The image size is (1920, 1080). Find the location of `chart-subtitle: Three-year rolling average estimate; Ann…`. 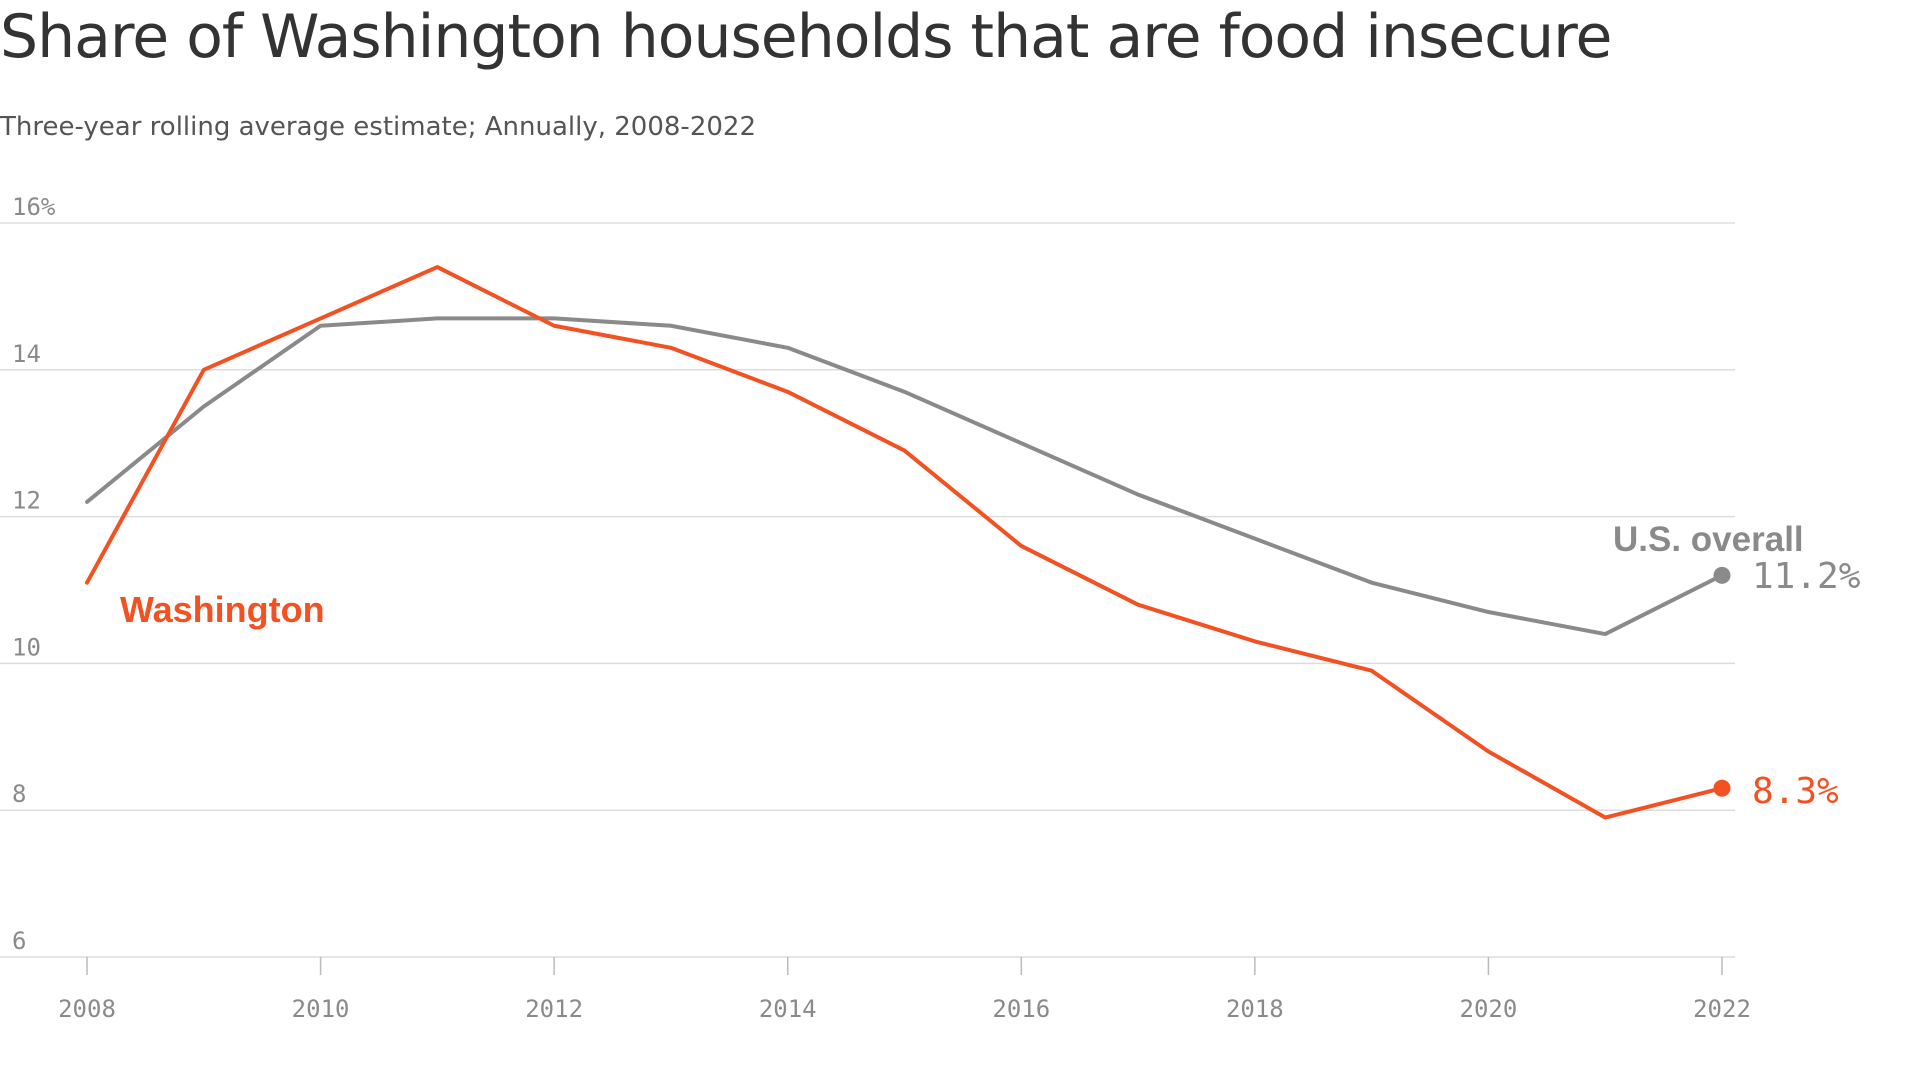

chart-subtitle: Three-year rolling average estimate; Ann… is located at coordinates (378, 127).